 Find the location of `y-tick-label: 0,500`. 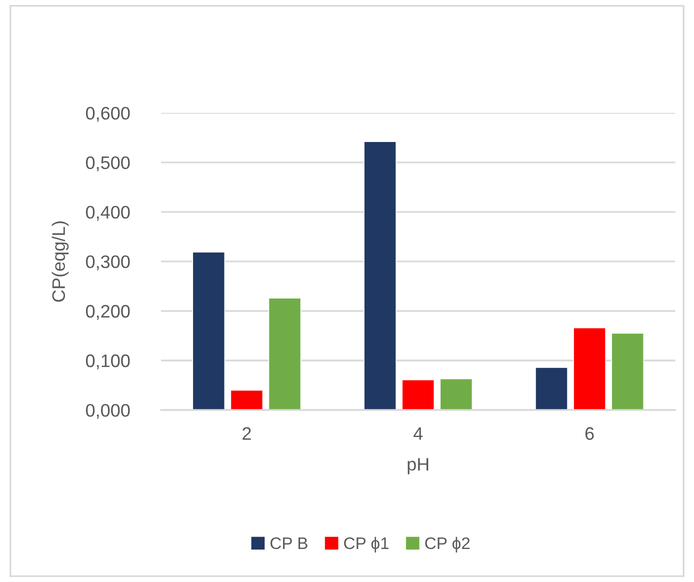

y-tick-label: 0,500 is located at coordinates (108, 164).